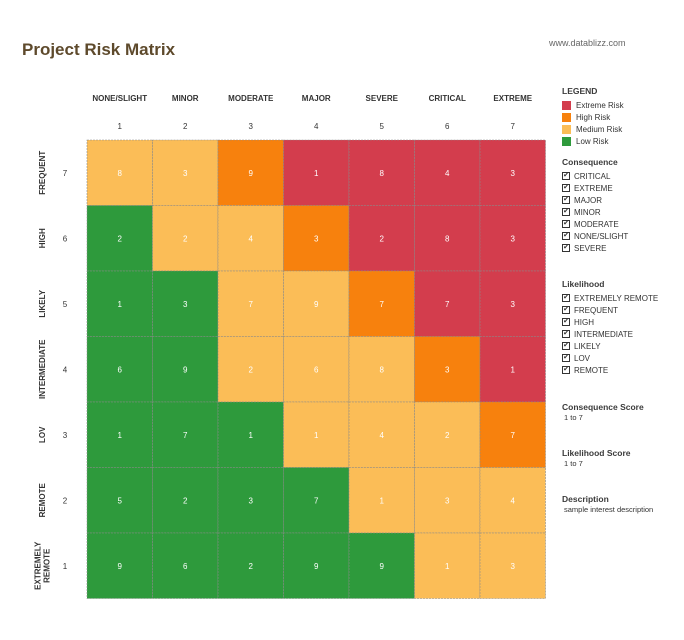 The width and height of the screenshot is (684, 640). Describe the element at coordinates (593, 105) in the screenshot. I see `legend-item-extreme: Extreme Risk` at that location.